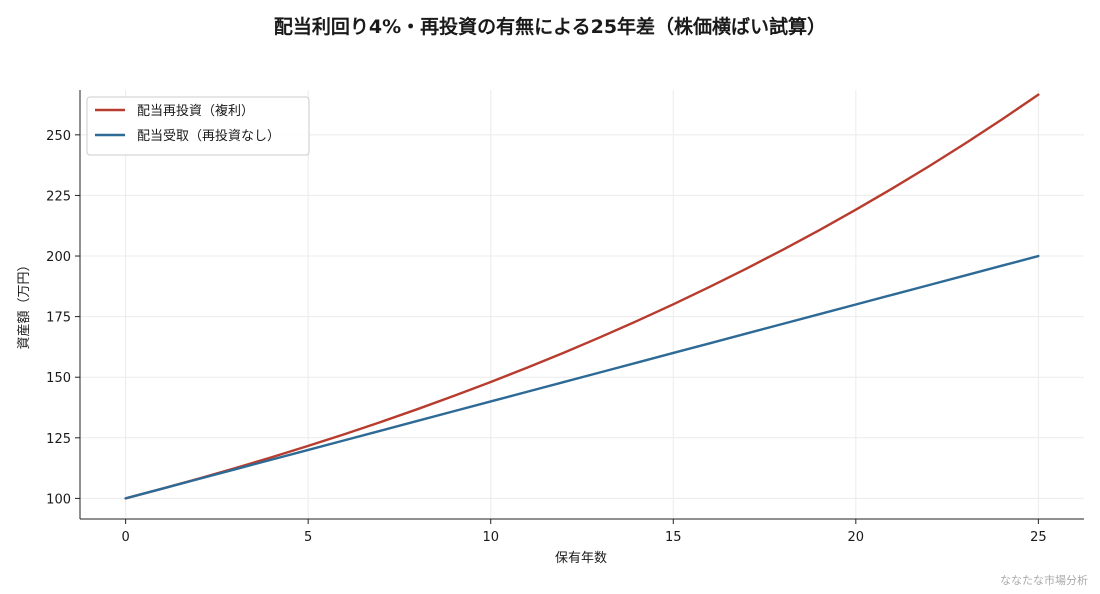 This screenshot has height=594, width=1100. Describe the element at coordinates (550, 27) in the screenshot. I see `chart-title: 配当利回り4%・再投資の有無による25年差（株価横ばい試算）` at that location.